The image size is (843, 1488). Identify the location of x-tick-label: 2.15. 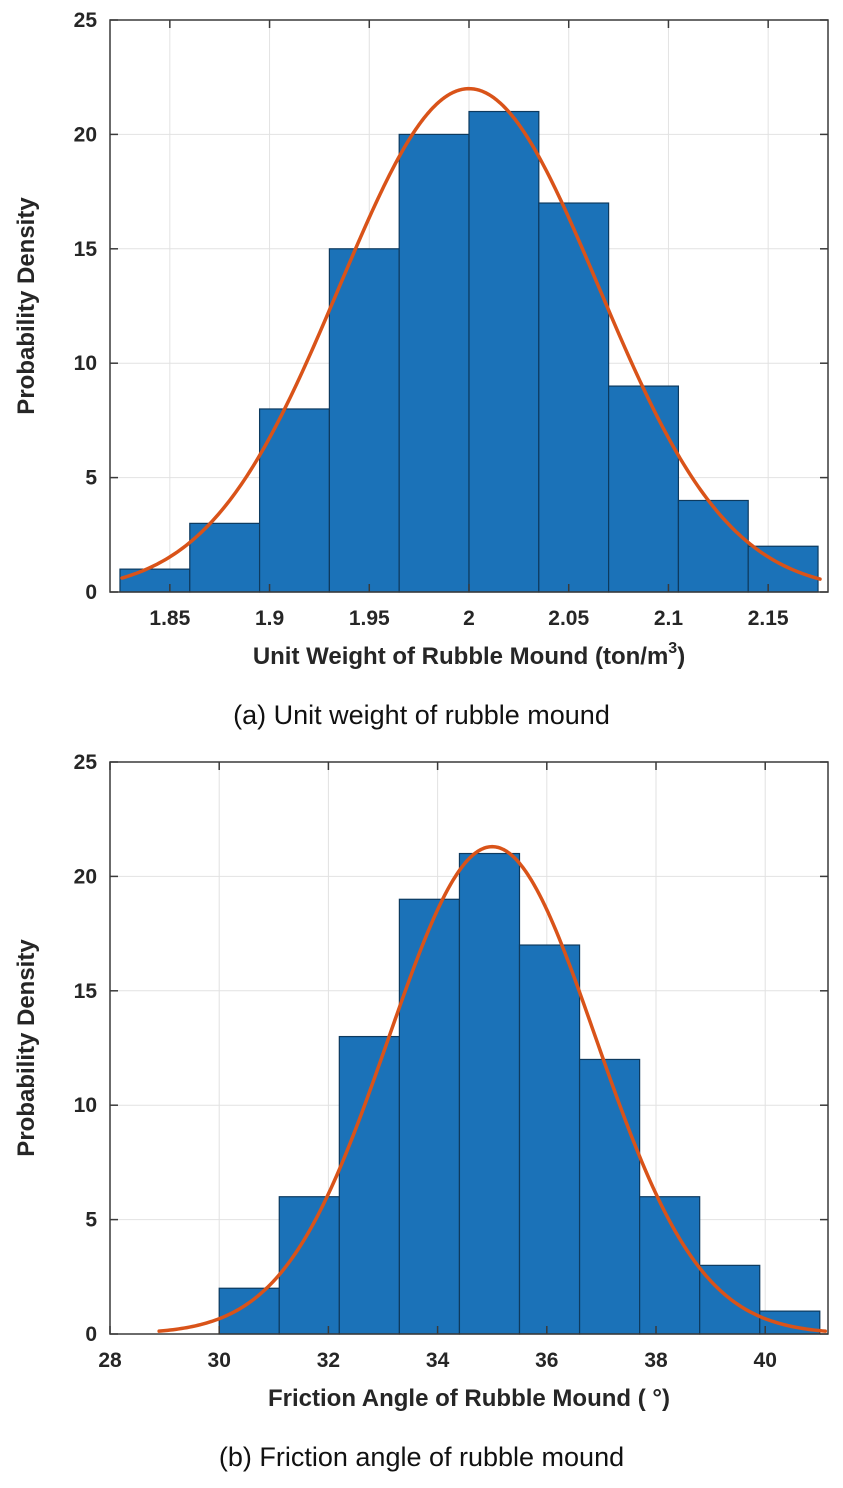
(768, 618).